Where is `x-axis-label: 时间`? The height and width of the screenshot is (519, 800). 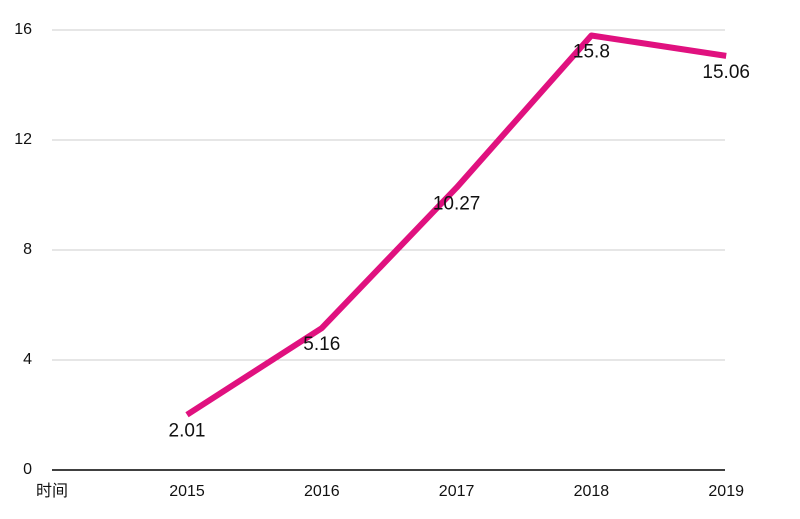
x-axis-label: 时间 is located at coordinates (52, 491).